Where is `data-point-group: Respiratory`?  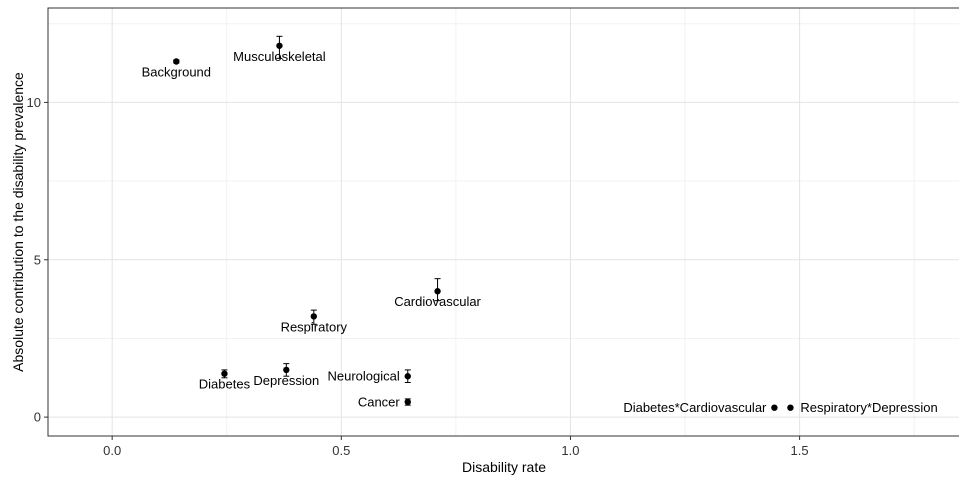 data-point-group: Respiratory is located at coordinates (314, 321).